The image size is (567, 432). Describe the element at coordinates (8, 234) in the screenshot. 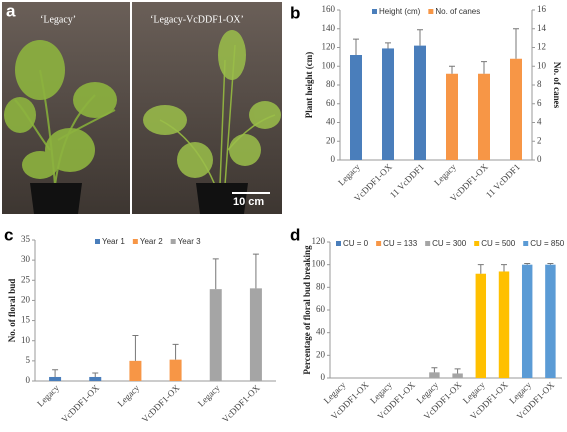

I see `panel-label: c` at that location.